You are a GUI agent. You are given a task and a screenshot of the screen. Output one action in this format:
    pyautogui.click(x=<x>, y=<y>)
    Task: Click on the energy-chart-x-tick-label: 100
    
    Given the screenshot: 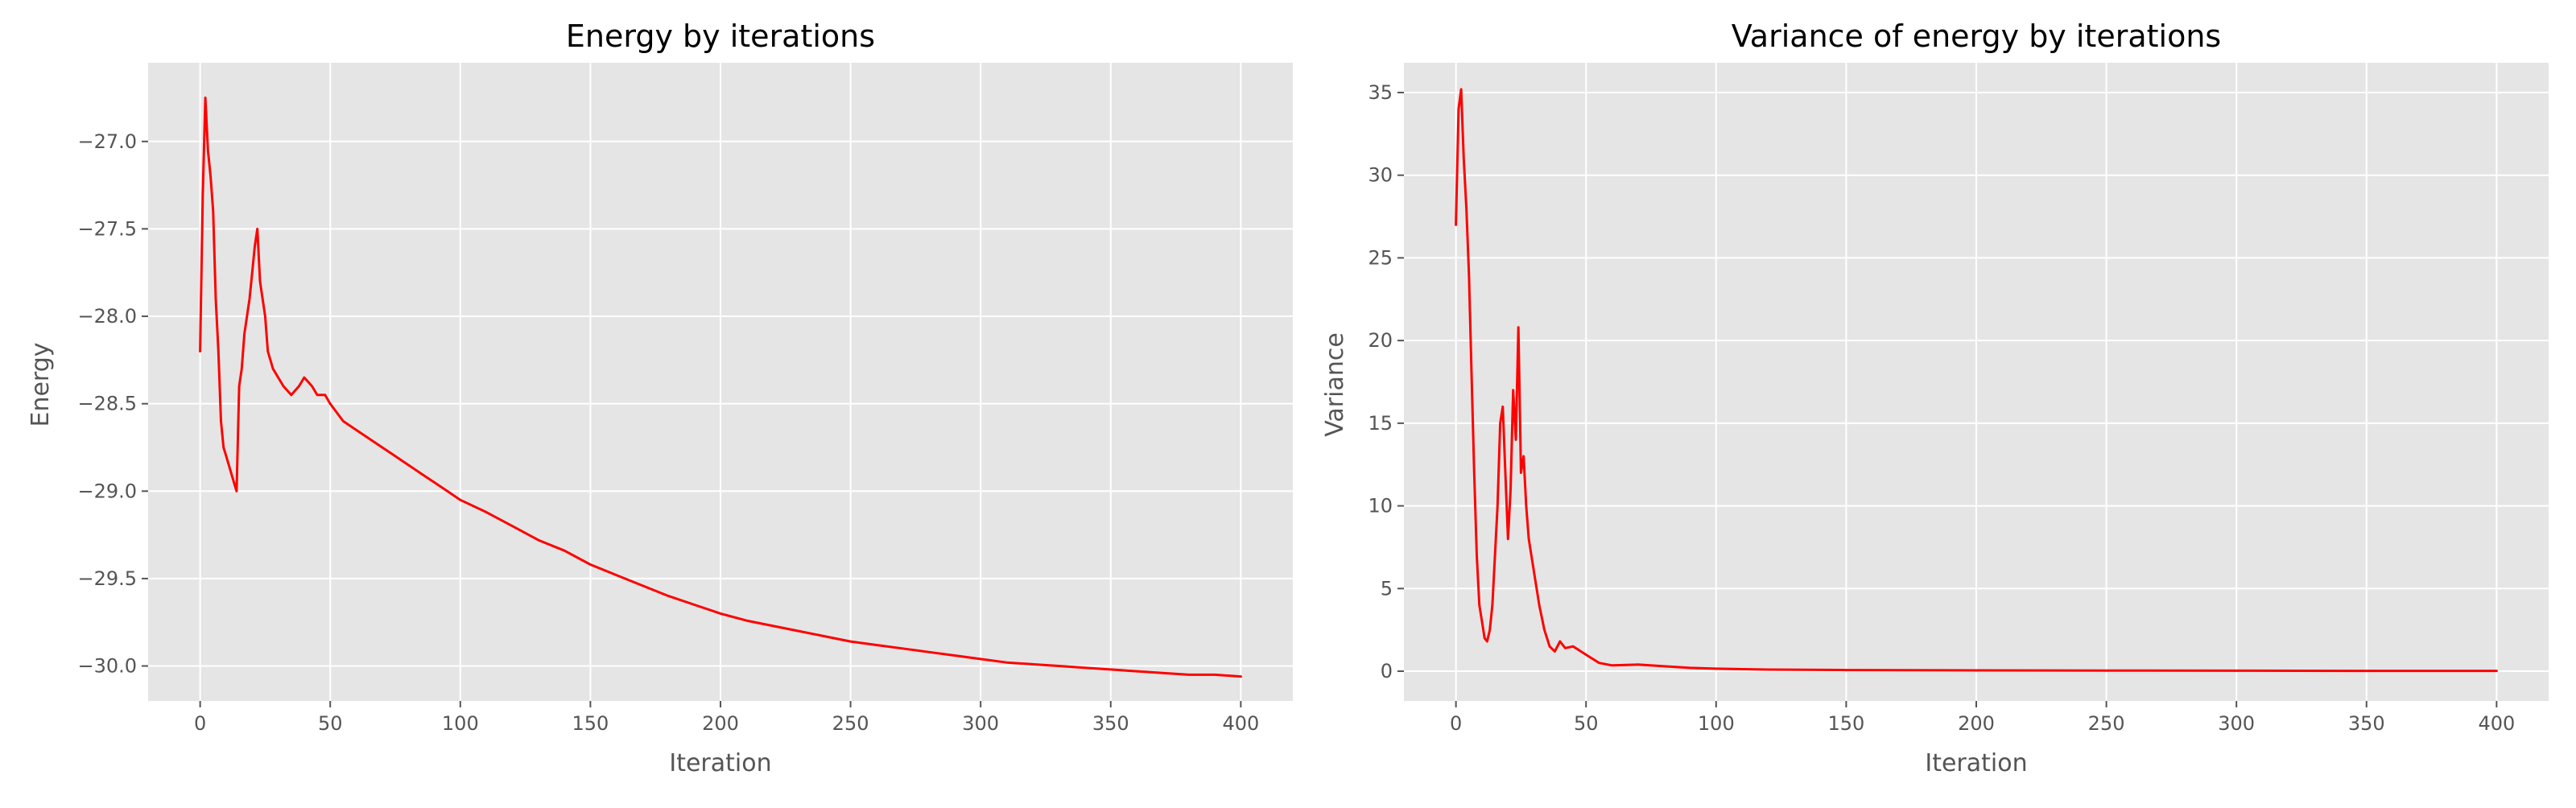 What is the action you would take?
    pyautogui.click(x=460, y=723)
    